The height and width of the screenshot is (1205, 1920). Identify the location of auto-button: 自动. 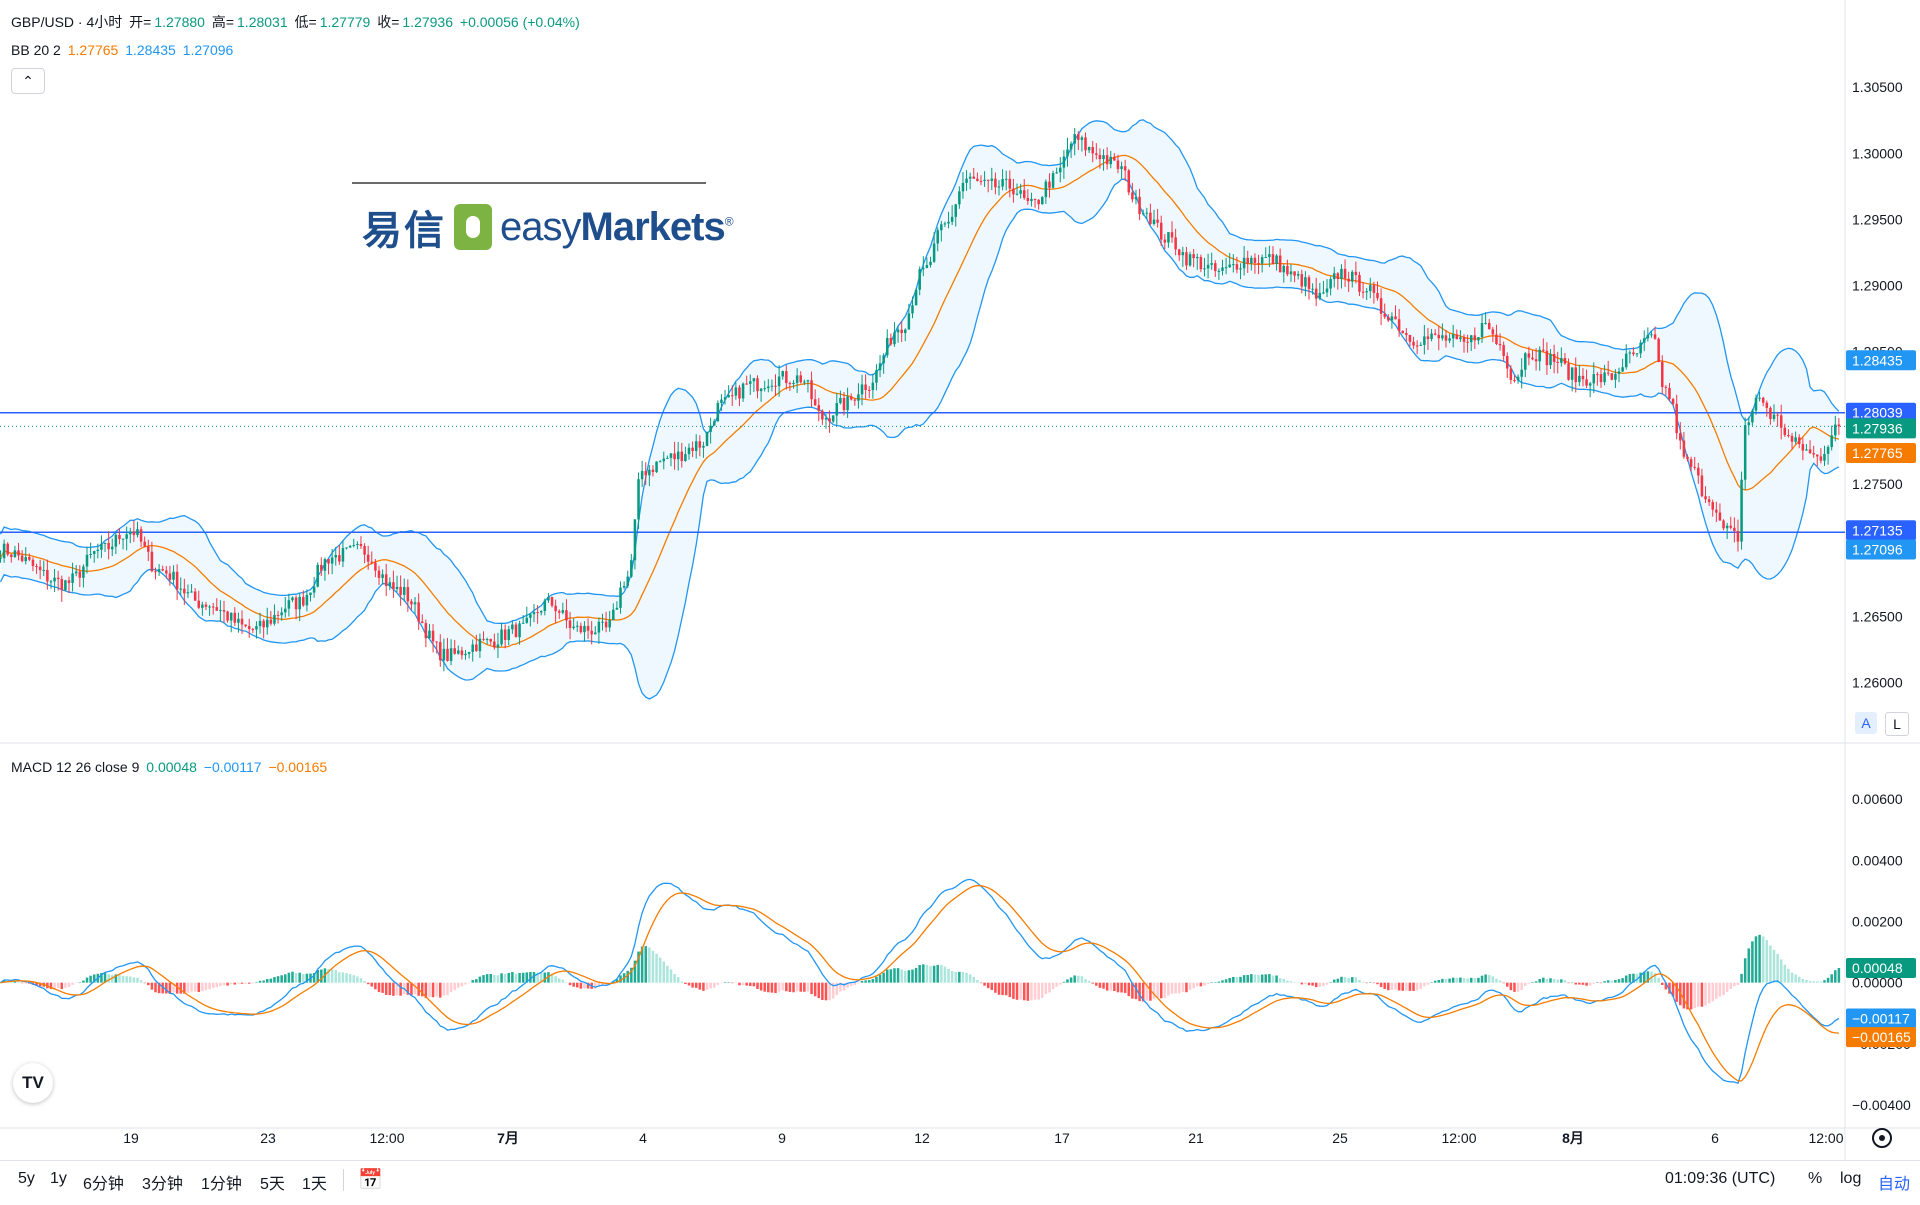
(1894, 1184).